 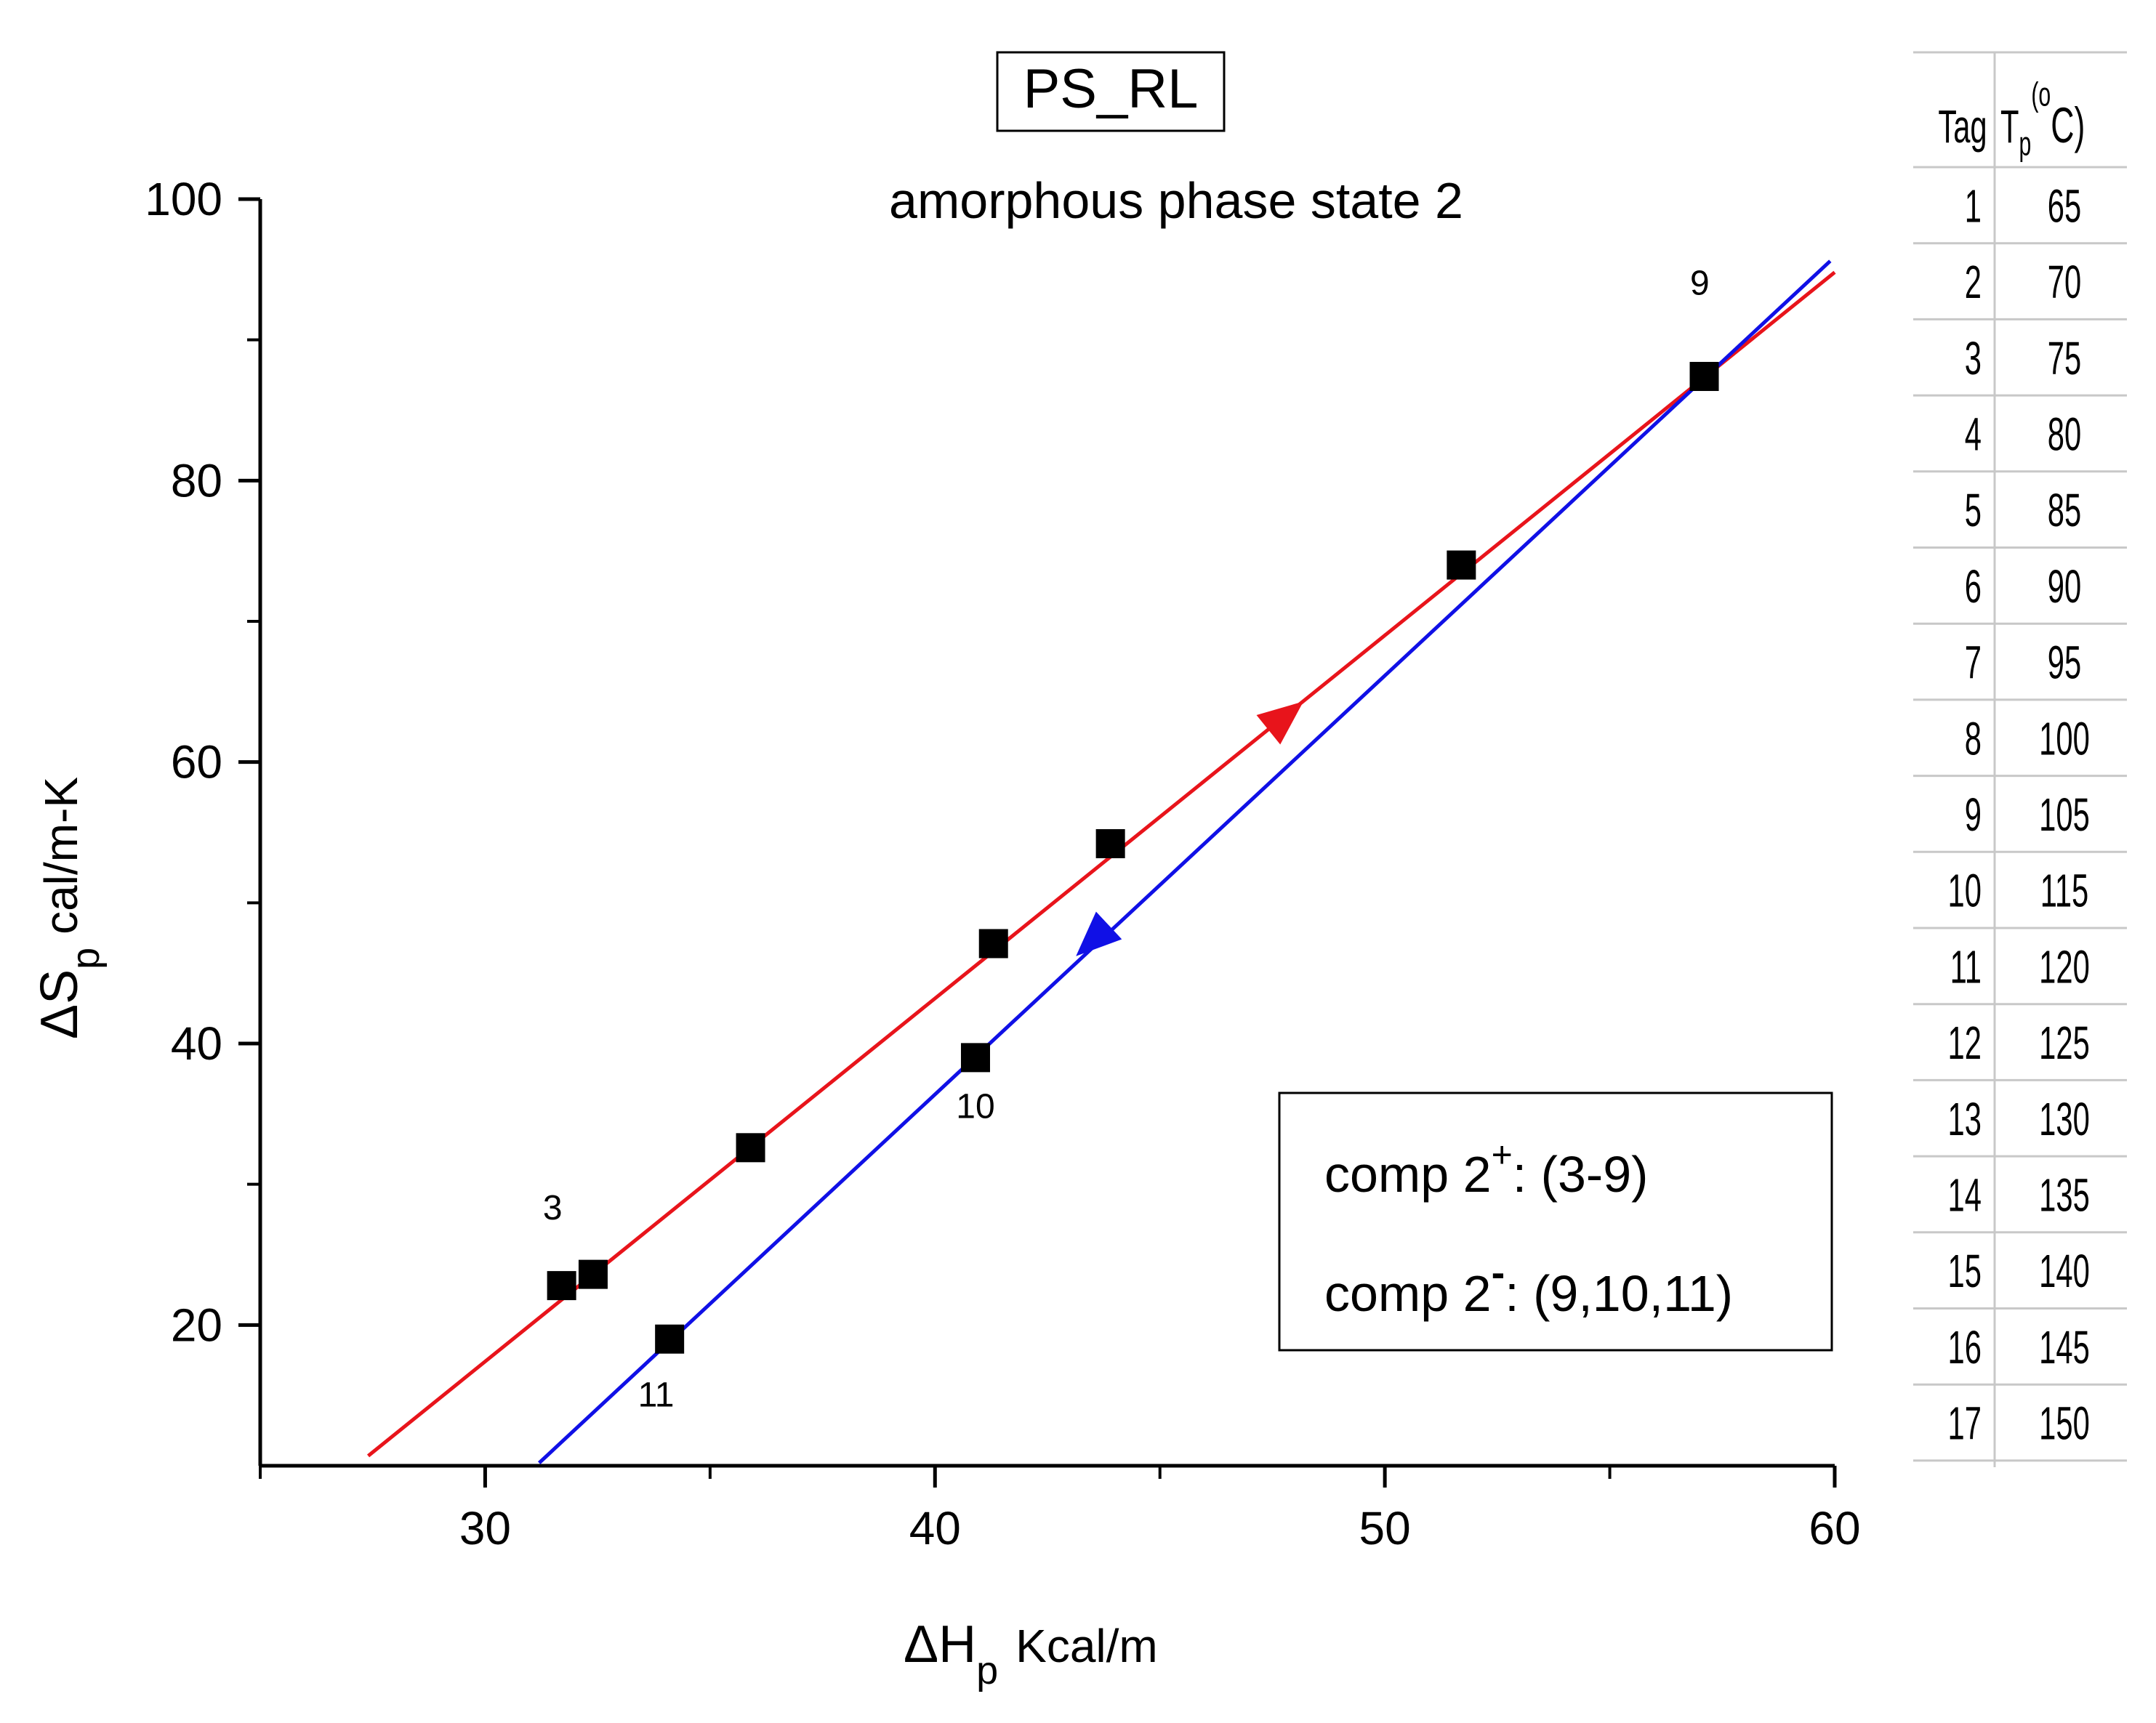 I want to click on table-cell-tag: 16, so click(x=1965, y=1347).